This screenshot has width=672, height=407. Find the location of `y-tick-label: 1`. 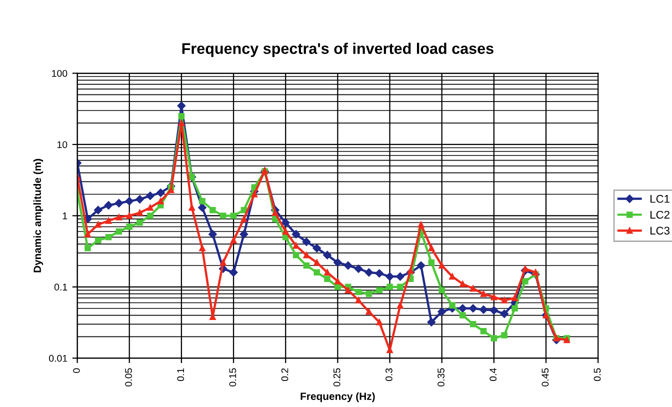

y-tick-label: 1 is located at coordinates (65, 216).